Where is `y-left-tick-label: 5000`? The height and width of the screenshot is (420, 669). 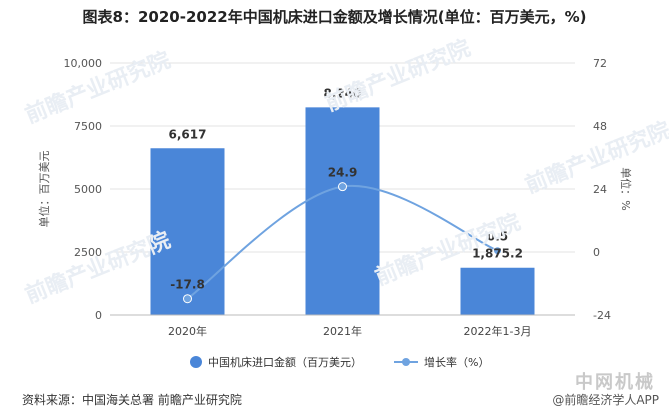
y-left-tick-label: 5000 is located at coordinates (88, 189).